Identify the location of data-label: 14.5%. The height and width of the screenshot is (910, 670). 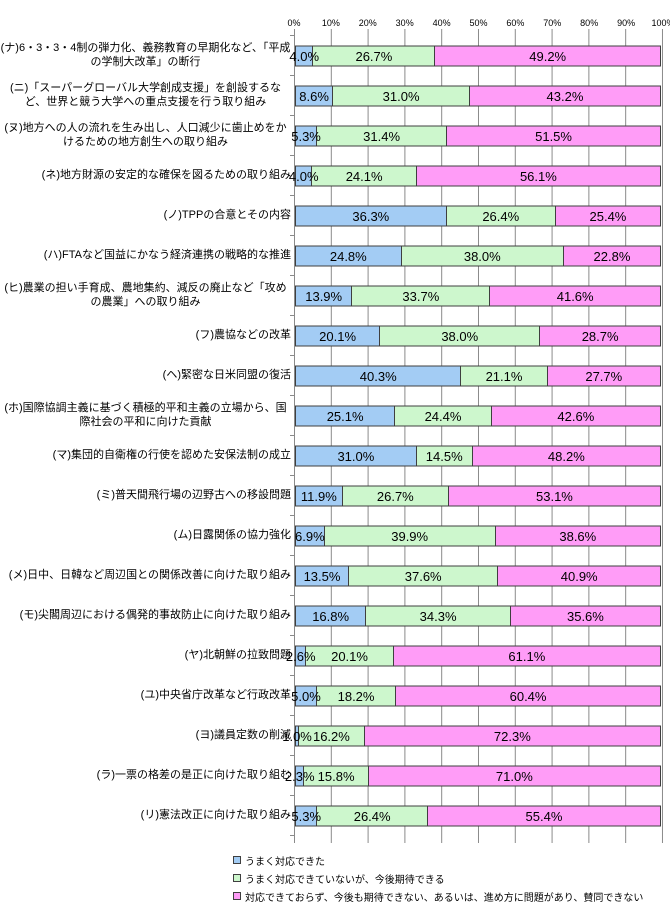
(444, 456).